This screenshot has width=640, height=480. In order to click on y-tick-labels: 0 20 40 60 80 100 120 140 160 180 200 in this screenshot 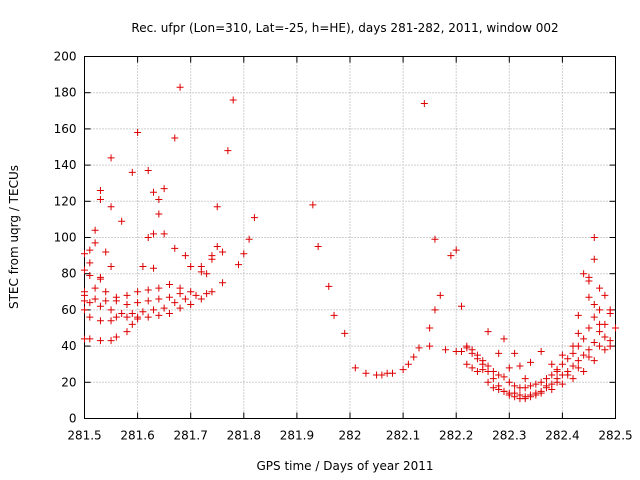, I will do `click(65, 238)`.